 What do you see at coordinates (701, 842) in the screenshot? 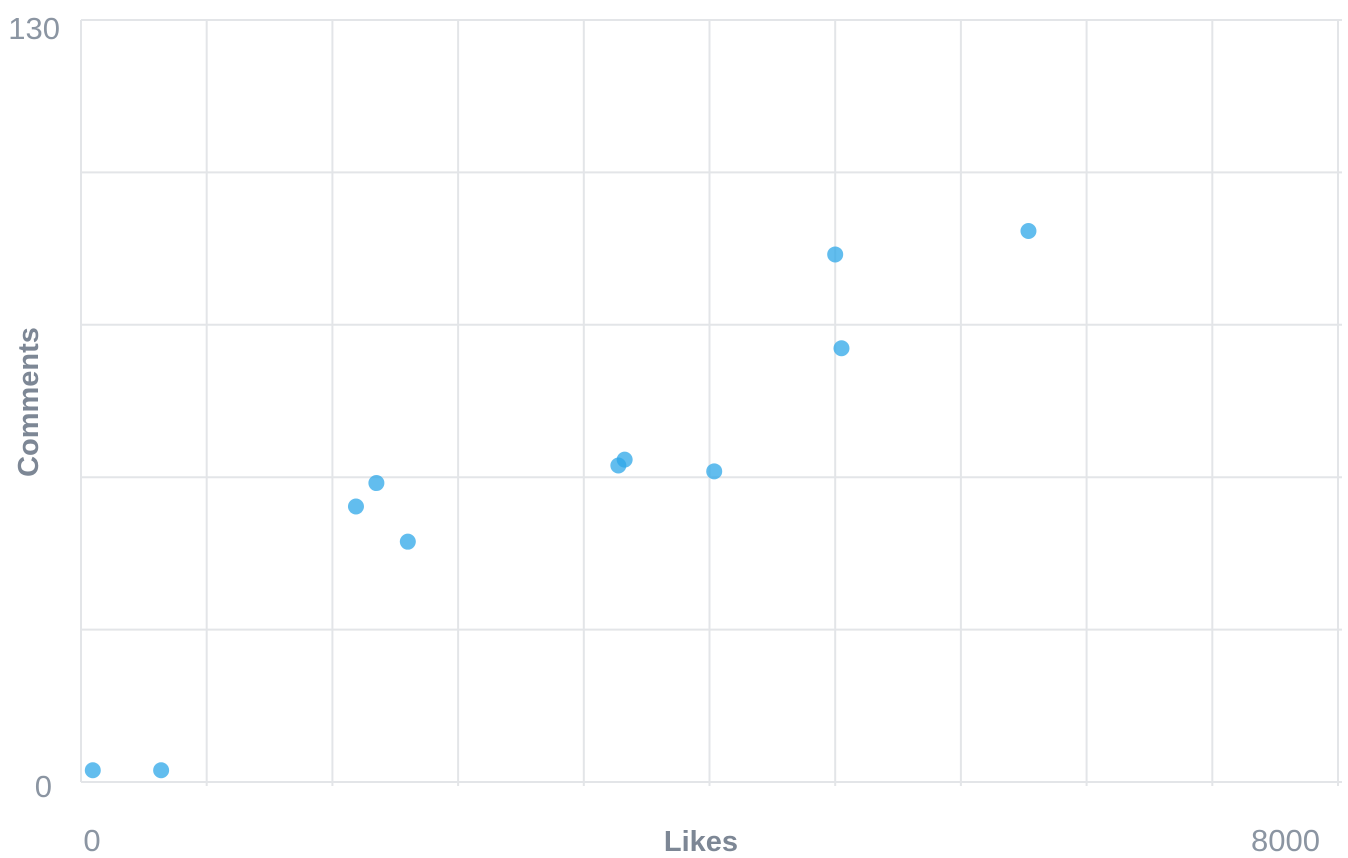
I see `x-axis-title: Likes` at bounding box center [701, 842].